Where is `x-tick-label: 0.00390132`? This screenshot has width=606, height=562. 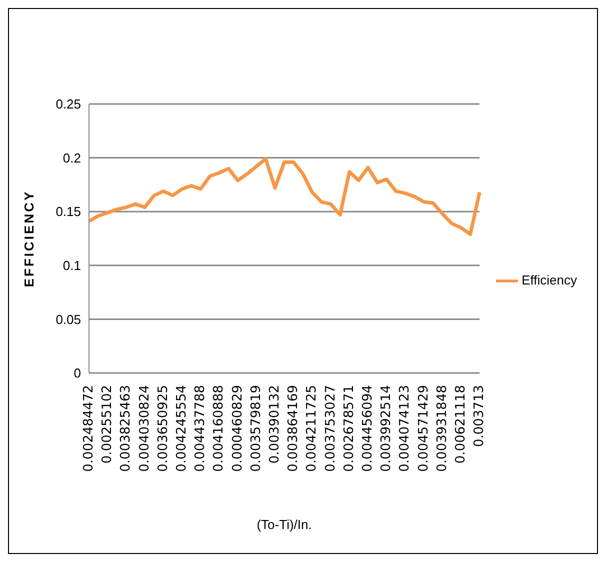
x-tick-label: 0.00390132 is located at coordinates (274, 424).